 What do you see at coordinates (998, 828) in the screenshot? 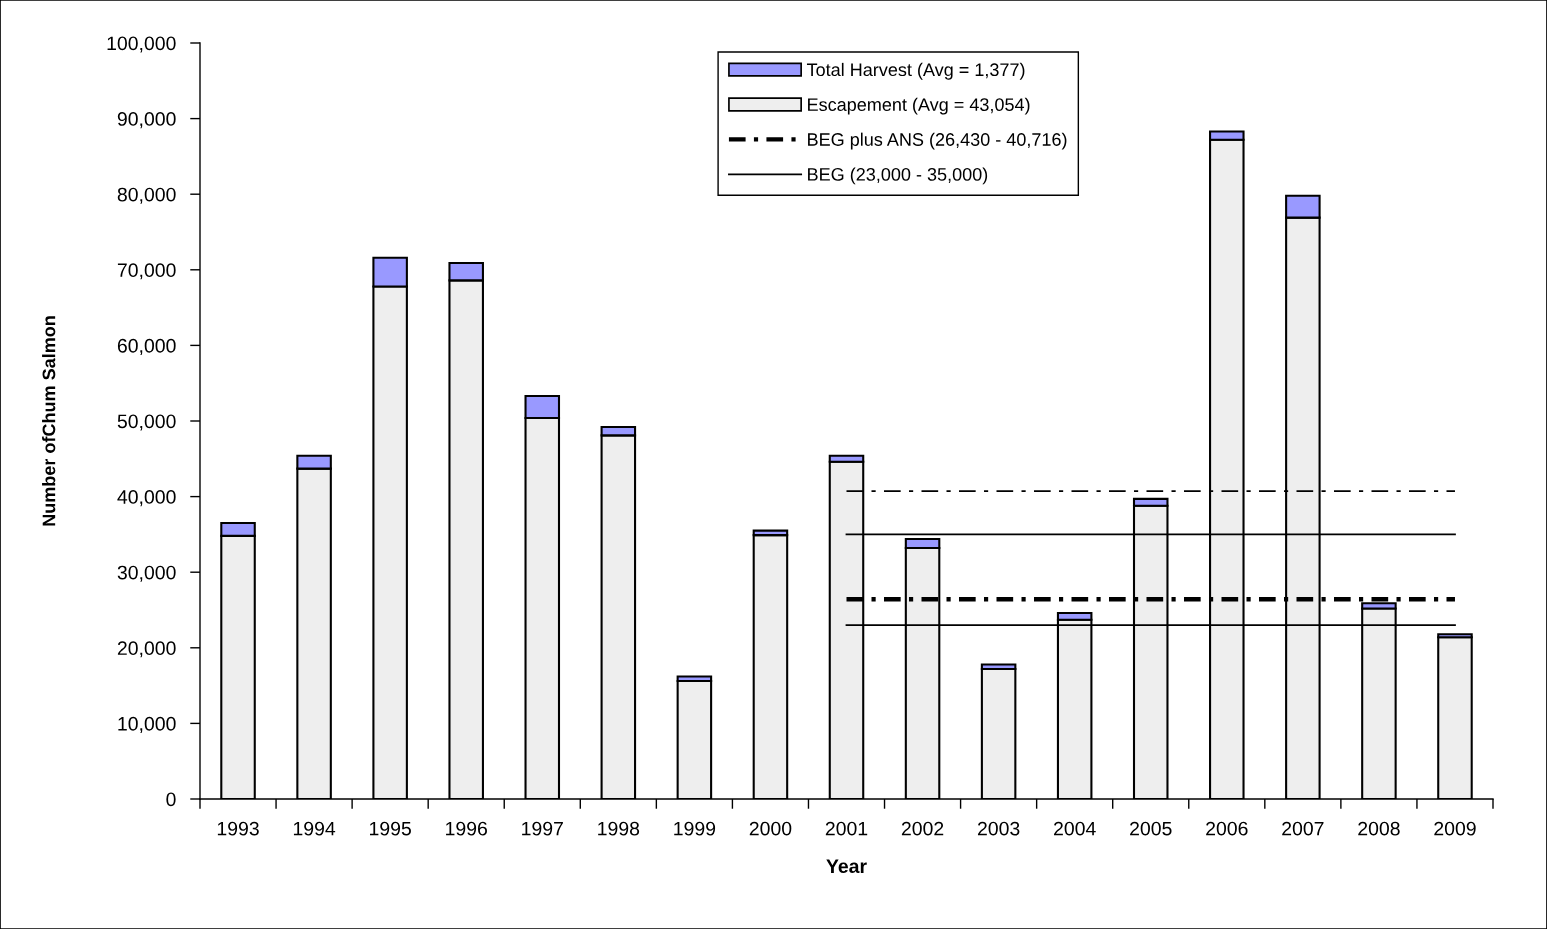
I see `x-tick-label: 2003` at bounding box center [998, 828].